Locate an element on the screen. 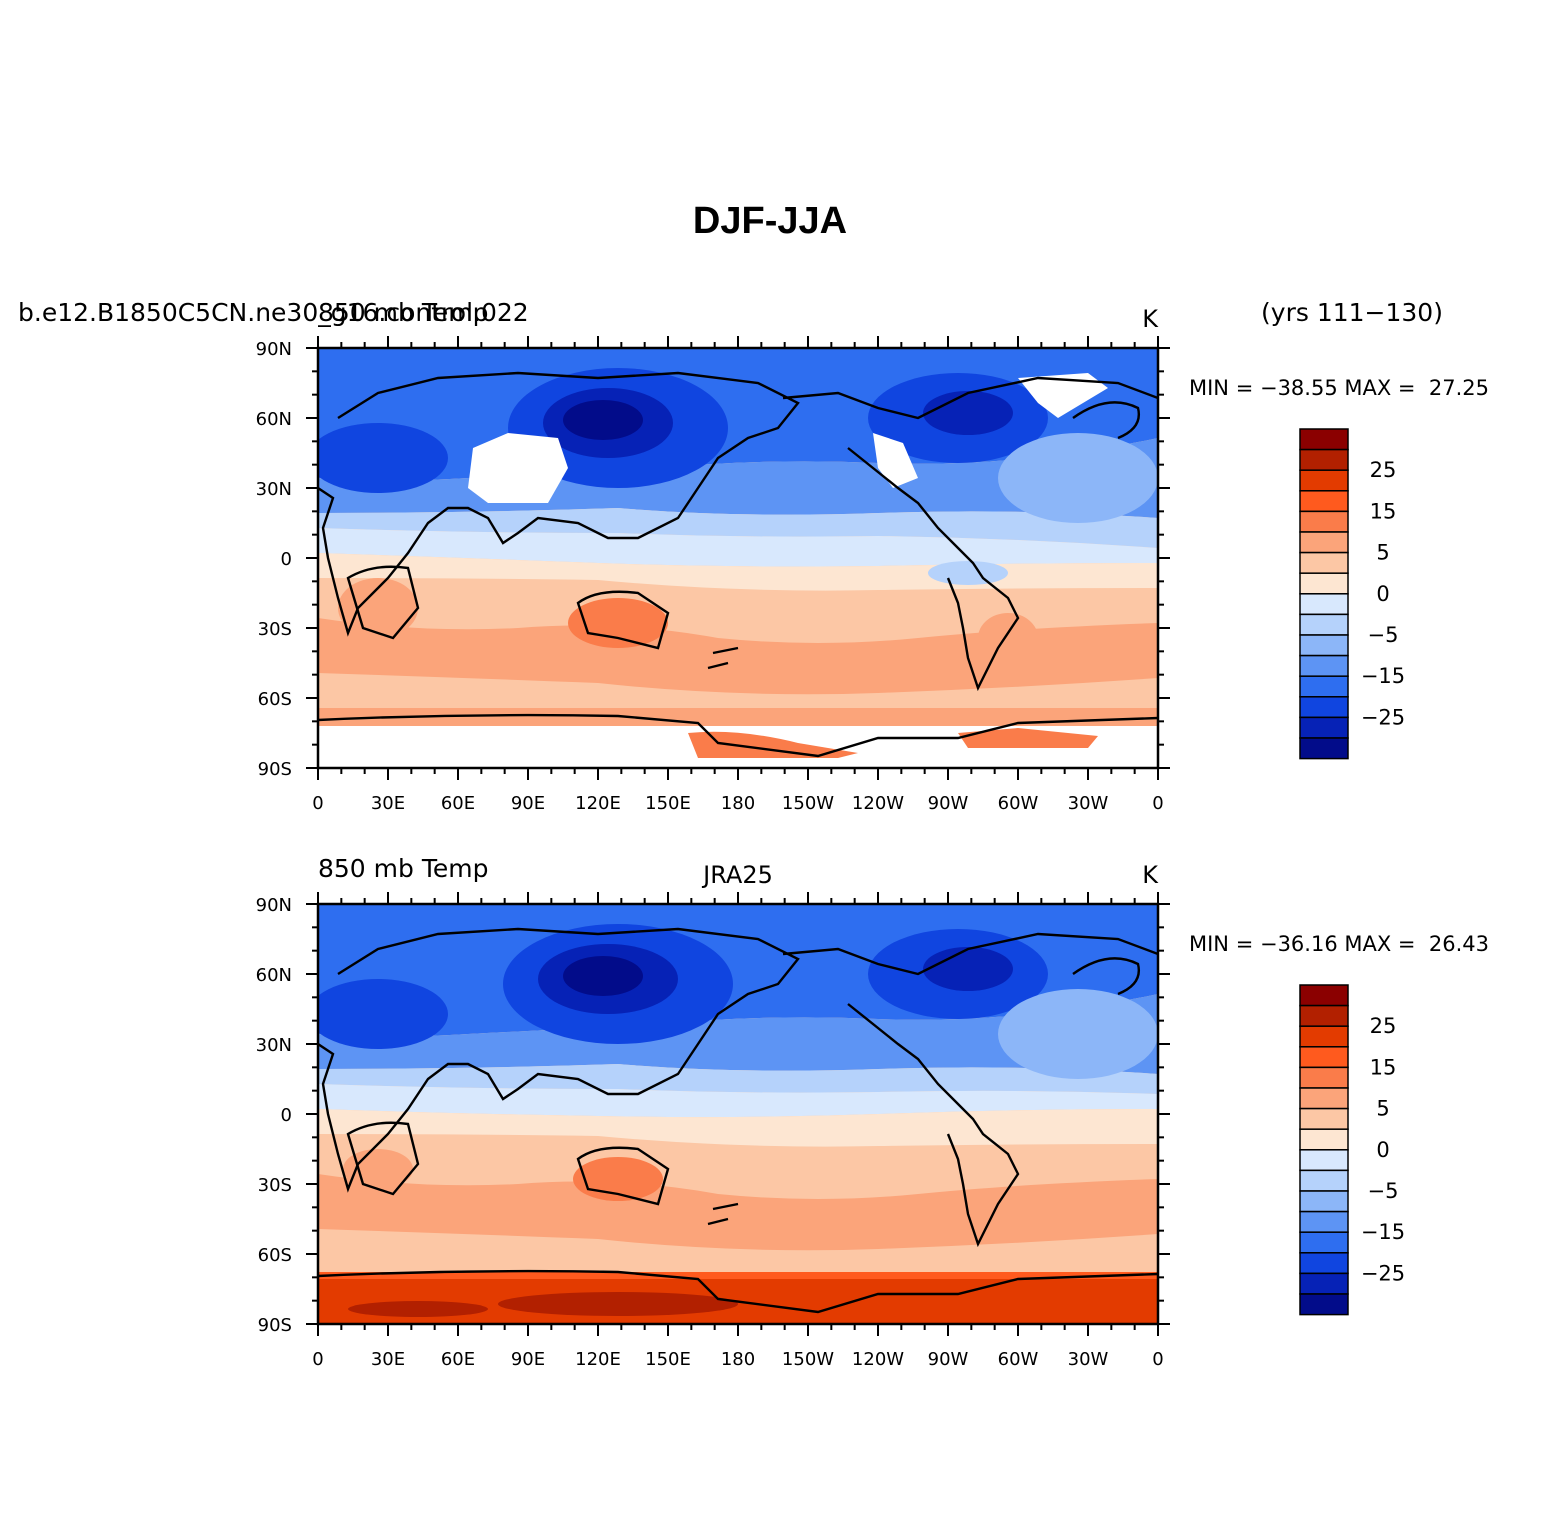 This screenshot has width=1541, height=1538. panel-model-right-title: (yrs 111−130) is located at coordinates (1352, 312).